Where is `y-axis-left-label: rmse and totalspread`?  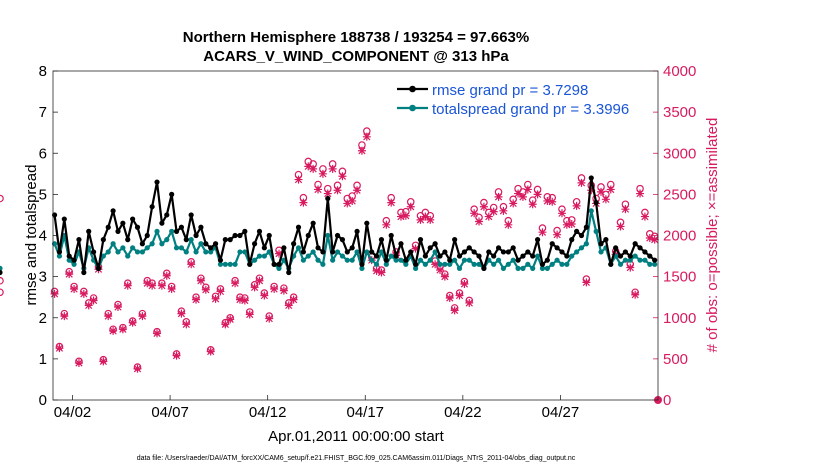 y-axis-left-label: rmse and totalspread is located at coordinates (31, 235).